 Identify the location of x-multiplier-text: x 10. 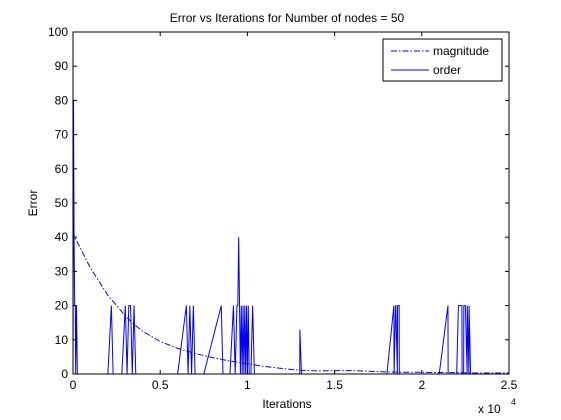
(489, 409).